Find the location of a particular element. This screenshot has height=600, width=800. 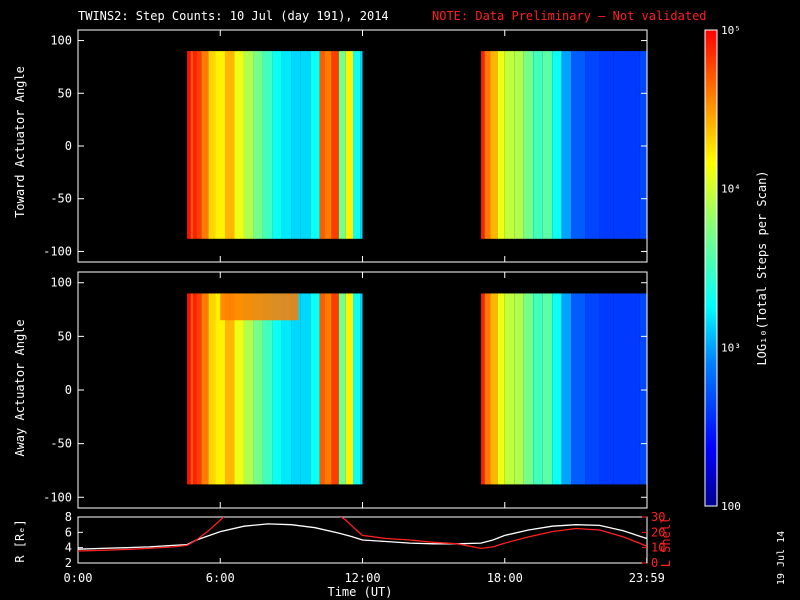

colorbar-tick-label: 10⁴ is located at coordinates (731, 189).